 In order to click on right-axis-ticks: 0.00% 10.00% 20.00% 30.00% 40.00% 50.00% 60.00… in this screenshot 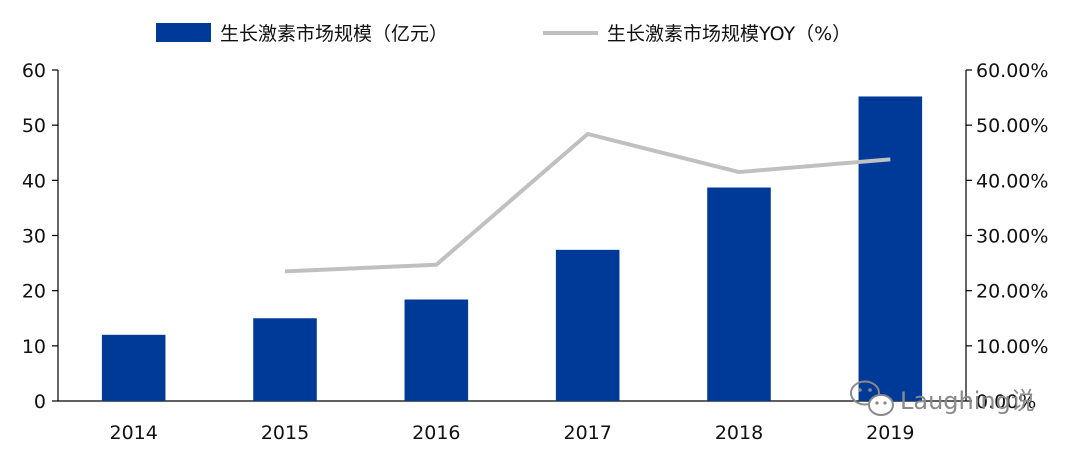, I will do `click(1007, 236)`.